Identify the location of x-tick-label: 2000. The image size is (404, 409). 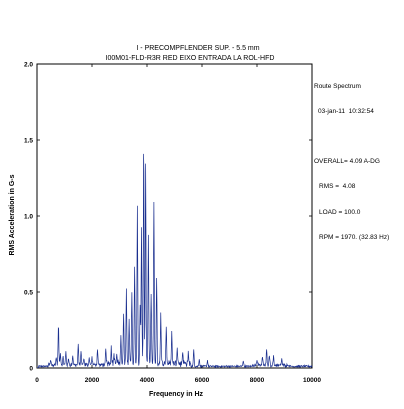
(92, 380).